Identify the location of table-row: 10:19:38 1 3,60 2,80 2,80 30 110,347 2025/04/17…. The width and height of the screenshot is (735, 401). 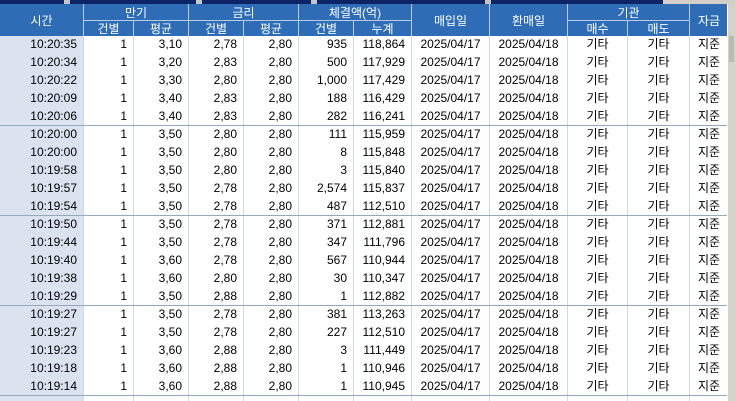
(364, 279).